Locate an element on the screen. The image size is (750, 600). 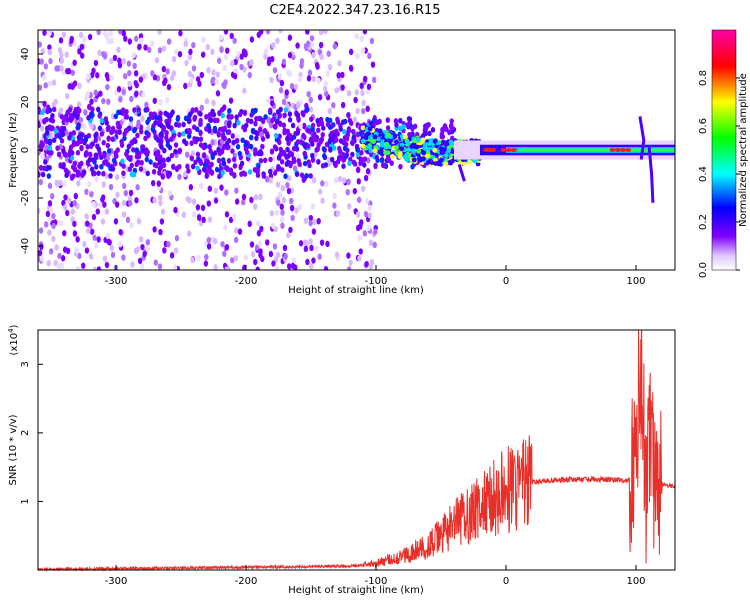
colorbar-label: Normalized spectral amplitude is located at coordinates (743, 150).